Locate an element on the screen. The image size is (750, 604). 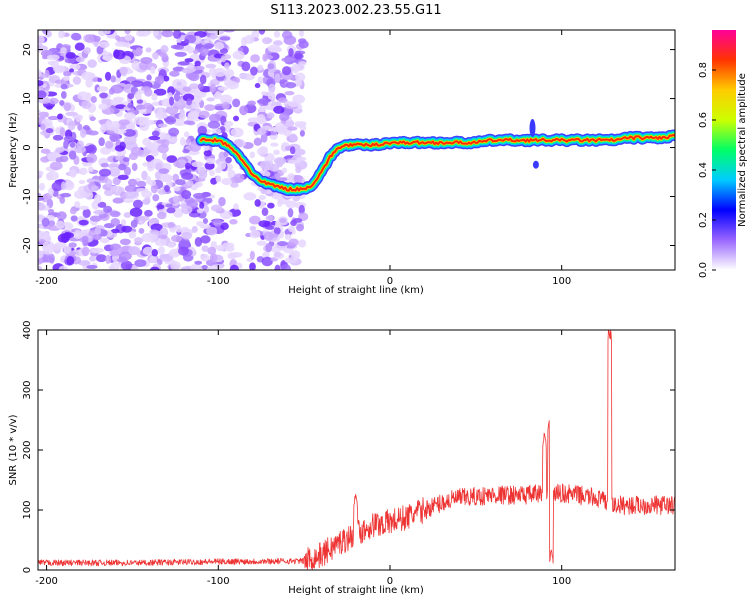
y-tick-label: -20 is located at coordinates (27, 245).